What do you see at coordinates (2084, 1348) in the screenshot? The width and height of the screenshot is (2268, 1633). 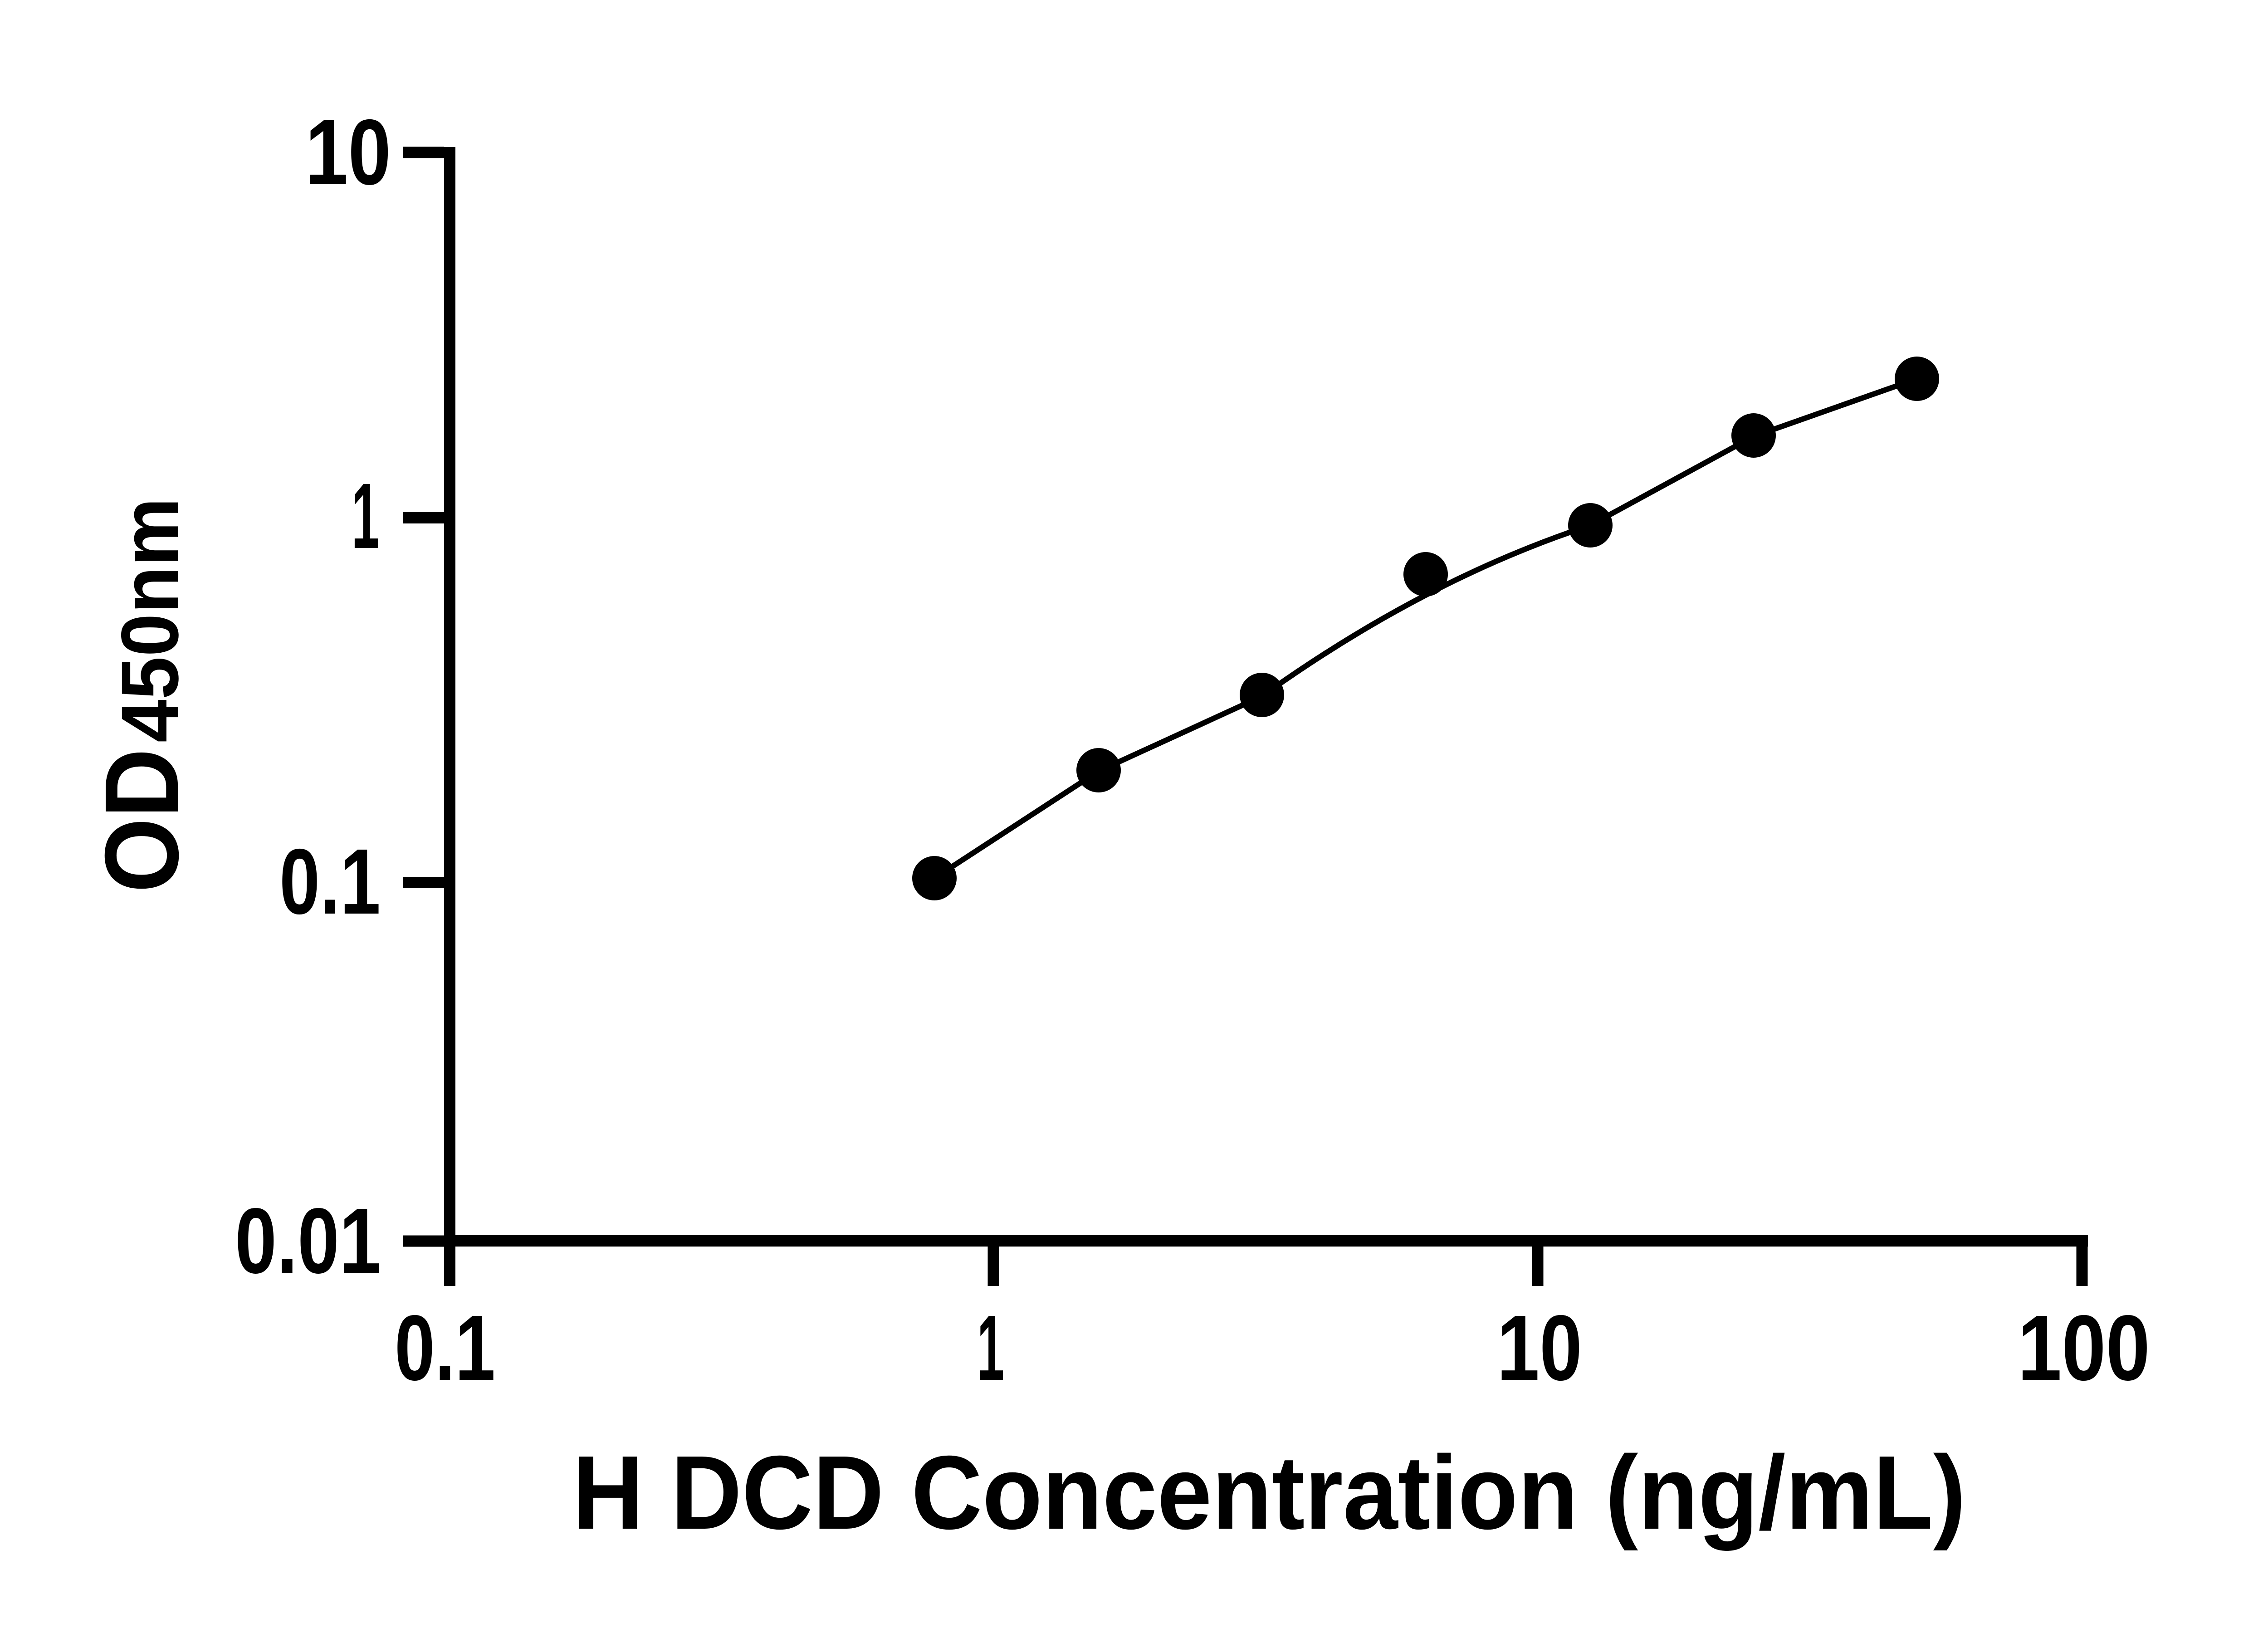 I see `svg-text: 100` at bounding box center [2084, 1348].